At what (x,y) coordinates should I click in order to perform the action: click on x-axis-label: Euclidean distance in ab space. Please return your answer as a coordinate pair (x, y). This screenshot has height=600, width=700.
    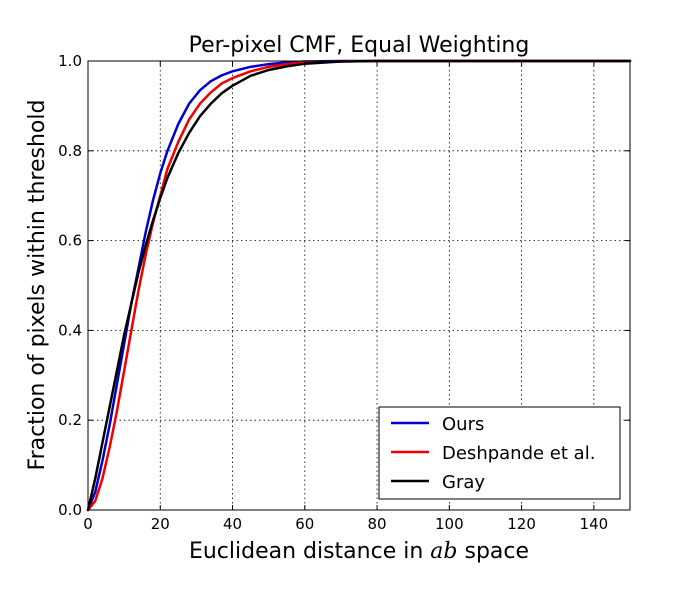
    Looking at the image, I should click on (359, 551).